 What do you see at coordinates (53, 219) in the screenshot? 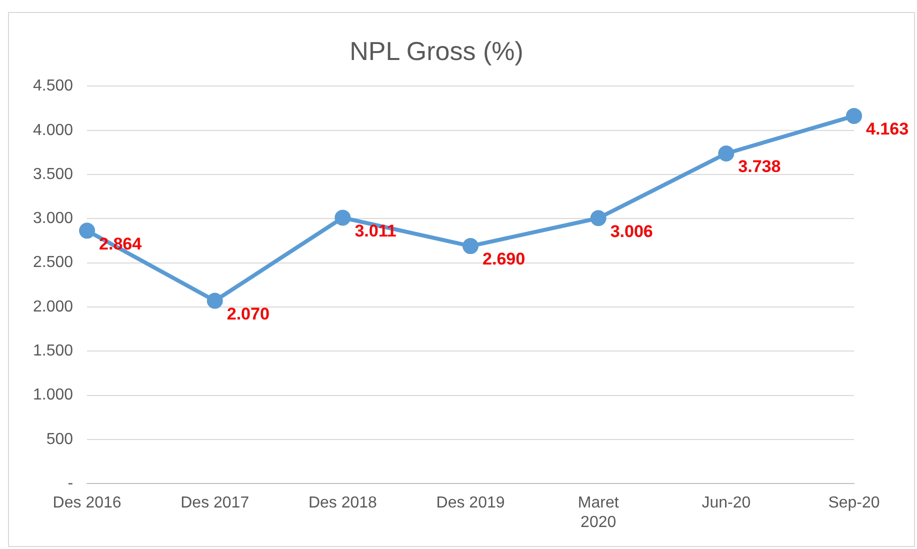
I see `y-tick-label: 3.000` at bounding box center [53, 219].